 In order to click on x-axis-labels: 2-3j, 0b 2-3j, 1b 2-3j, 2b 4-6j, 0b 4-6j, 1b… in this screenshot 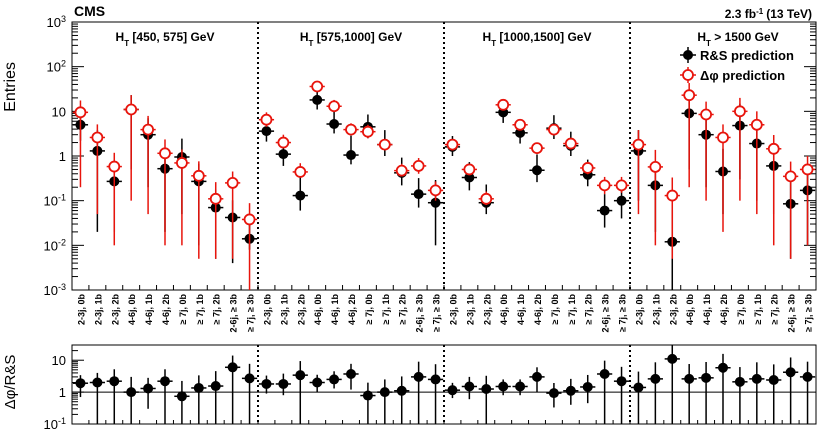, I will do `click(444, 312)`.